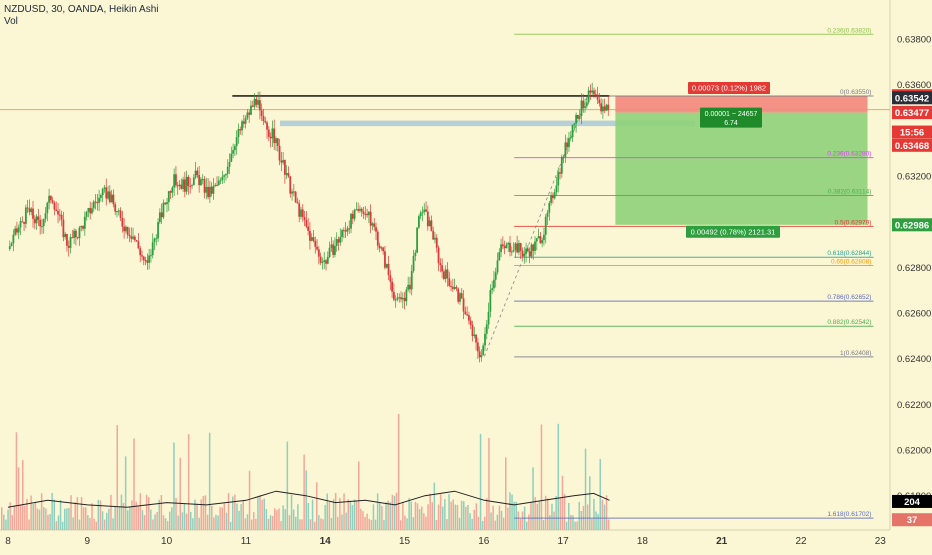  Describe the element at coordinates (81, 16) in the screenshot. I see `chart-header: NZDUSD, 30, OANDA, Heikin Ashi Vol` at that location.